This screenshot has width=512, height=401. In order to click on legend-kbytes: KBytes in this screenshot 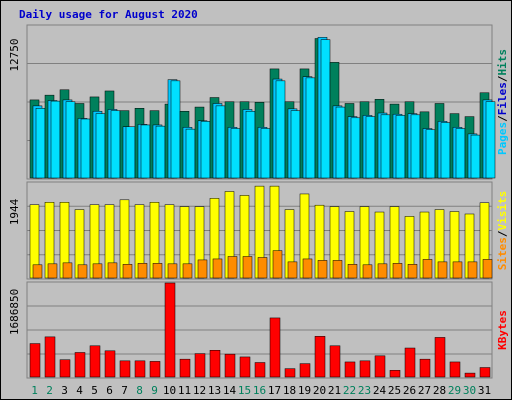, I will do `click(502, 330)`.